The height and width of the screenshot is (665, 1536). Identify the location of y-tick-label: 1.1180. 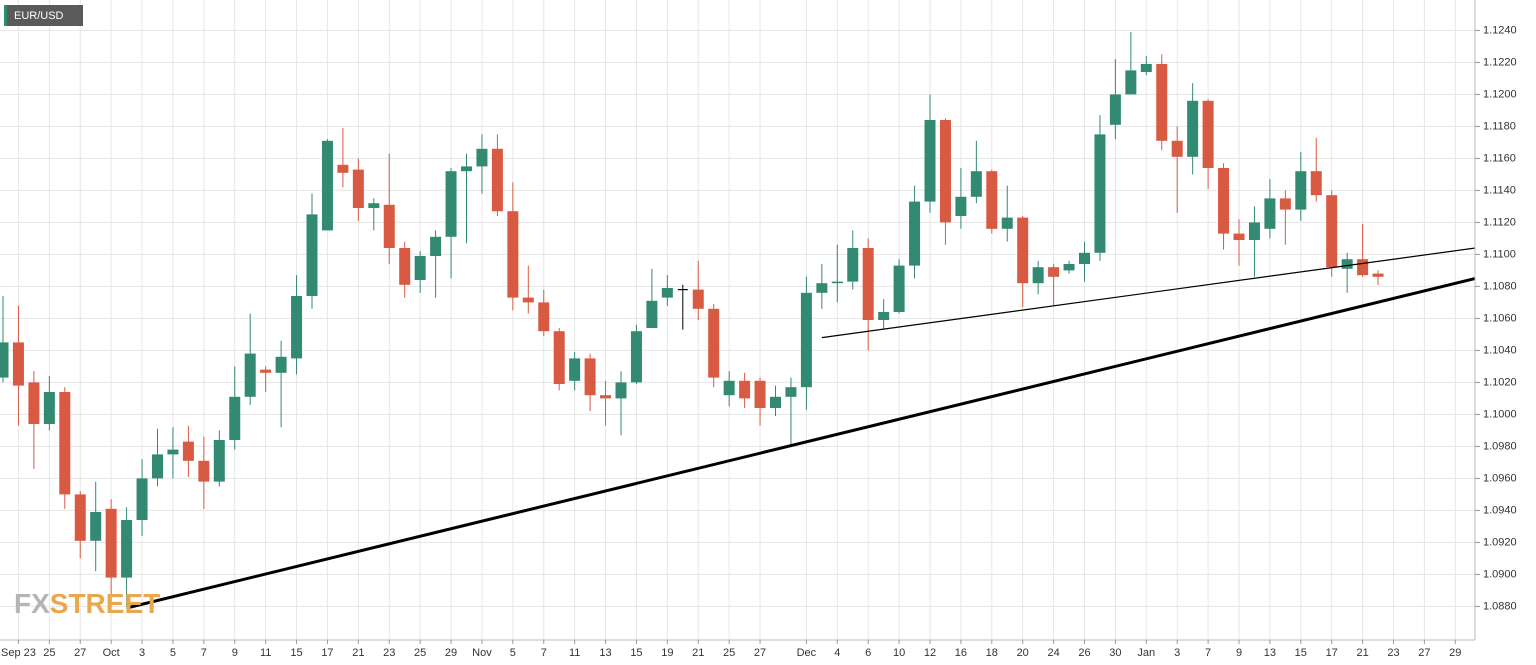
(1499, 126).